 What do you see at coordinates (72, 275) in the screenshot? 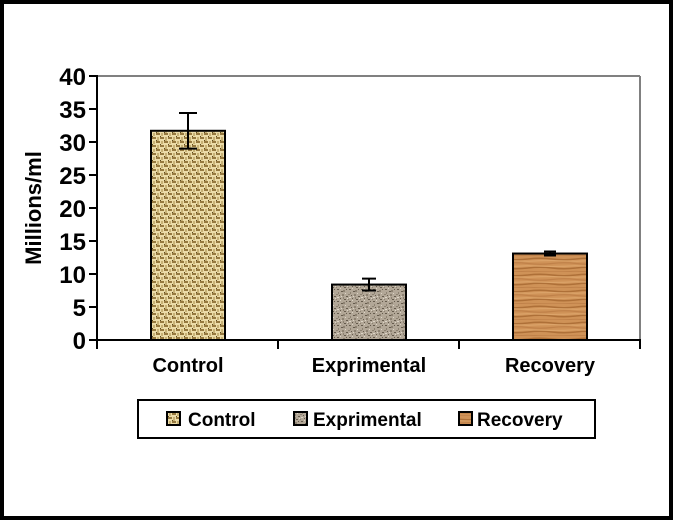
I see `y-tick-label-10: 10` at bounding box center [72, 275].